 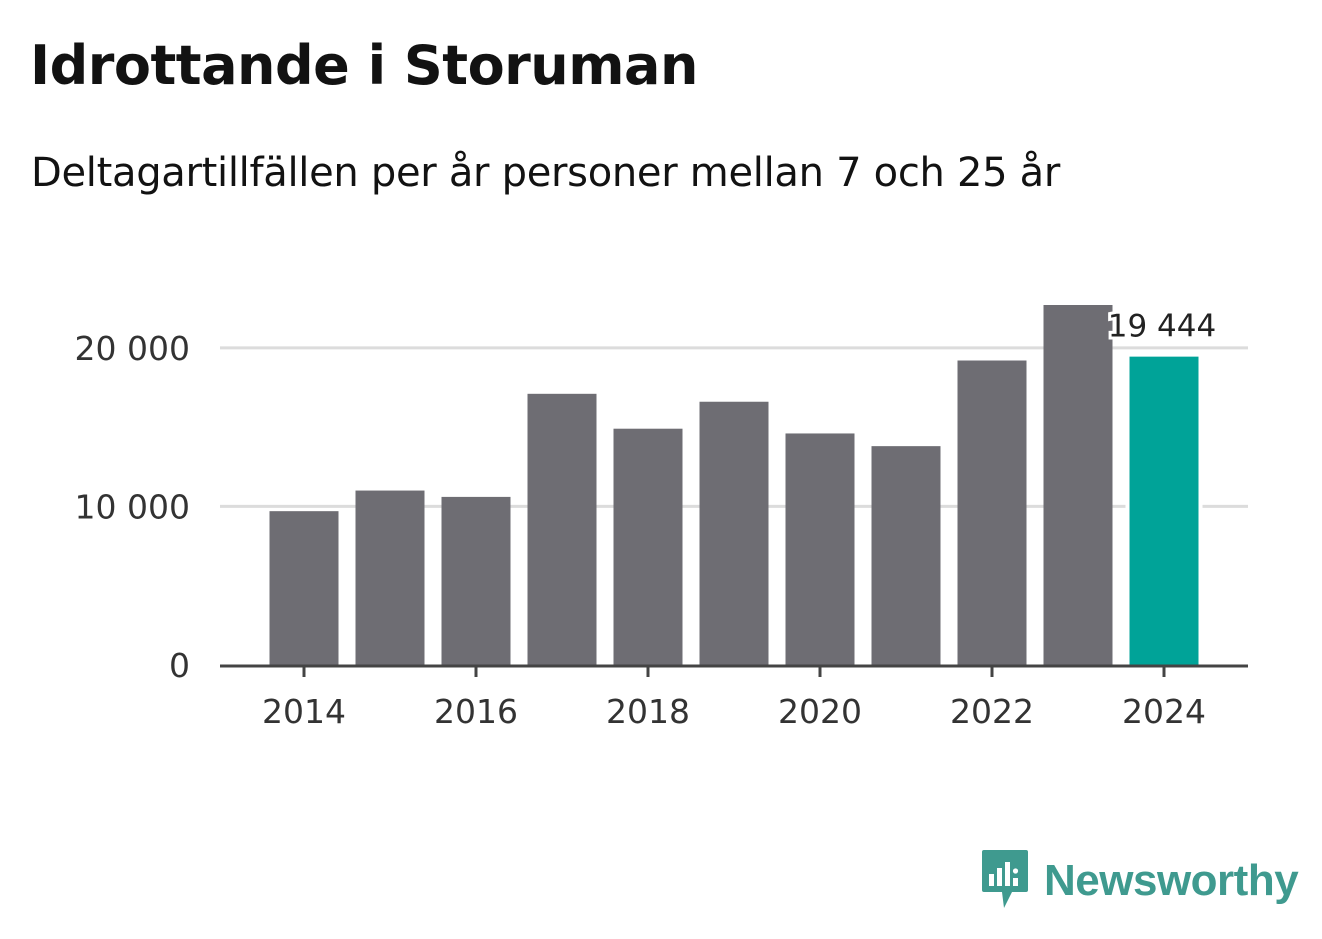 I want to click on chart-title: Idrottande i Storuman, so click(x=364, y=65).